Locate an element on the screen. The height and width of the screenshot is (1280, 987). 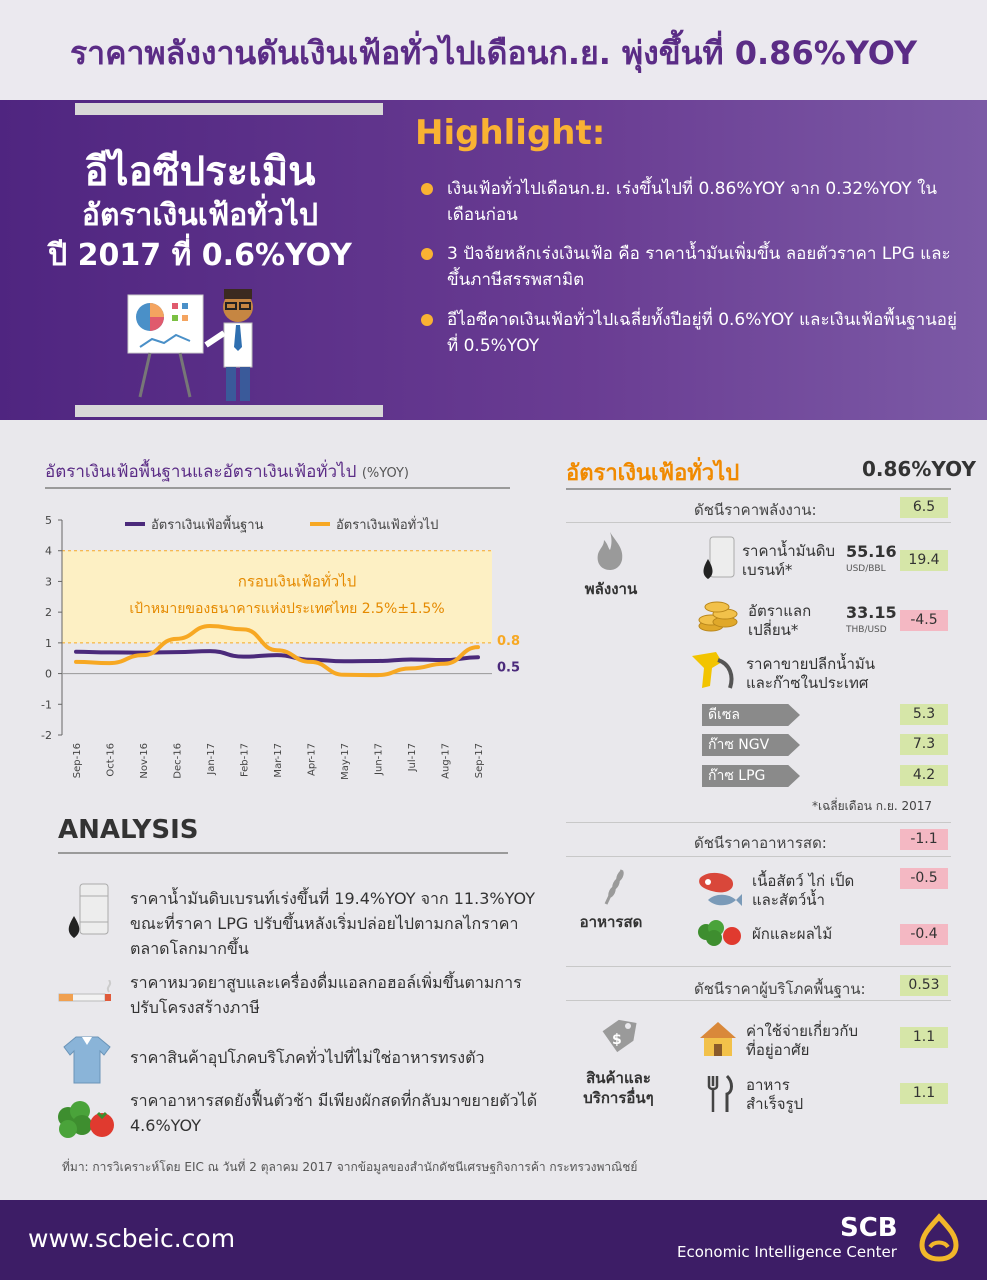
analysis-divider is located at coordinates (283, 853).